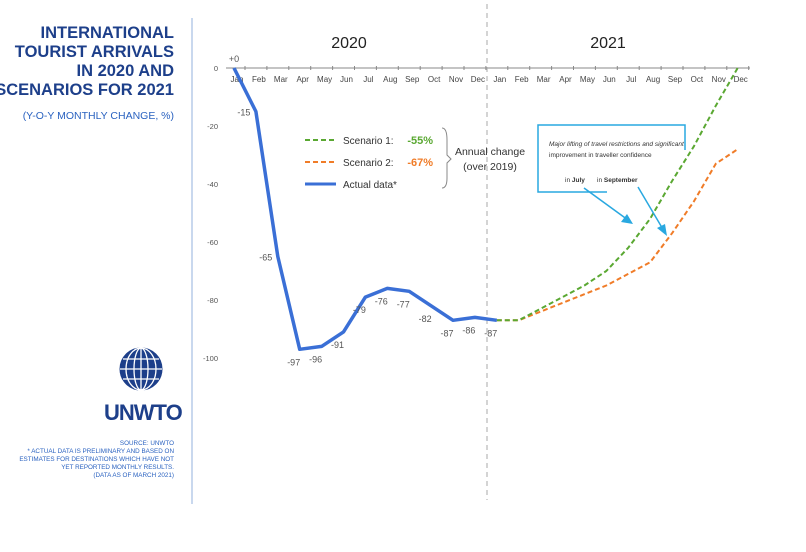  I want to click on data-label: -79, so click(359, 310).